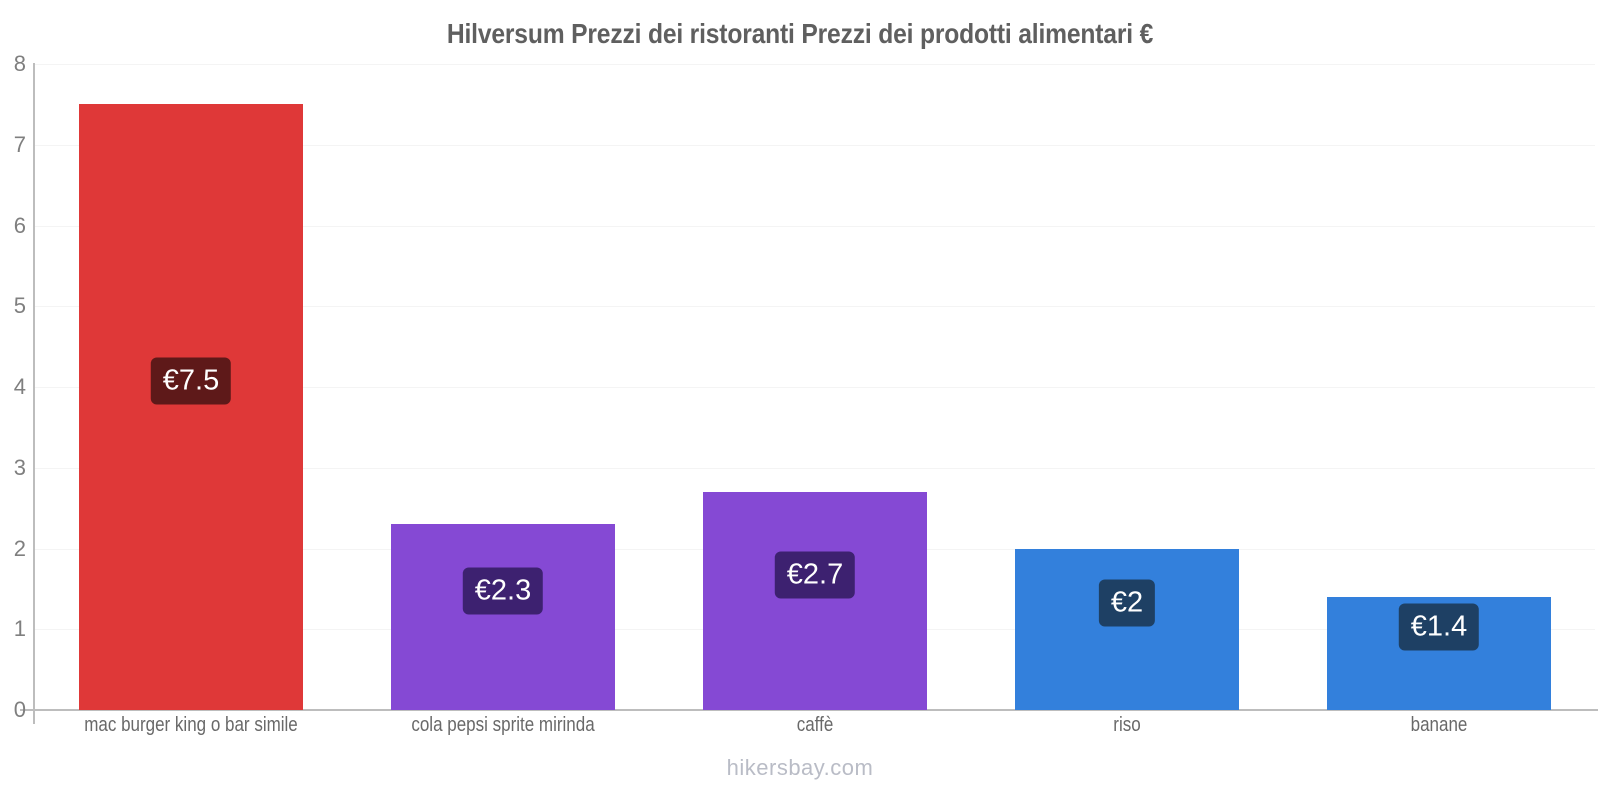 The image size is (1600, 800). I want to click on x-category-label-5: banane, so click(1439, 725).